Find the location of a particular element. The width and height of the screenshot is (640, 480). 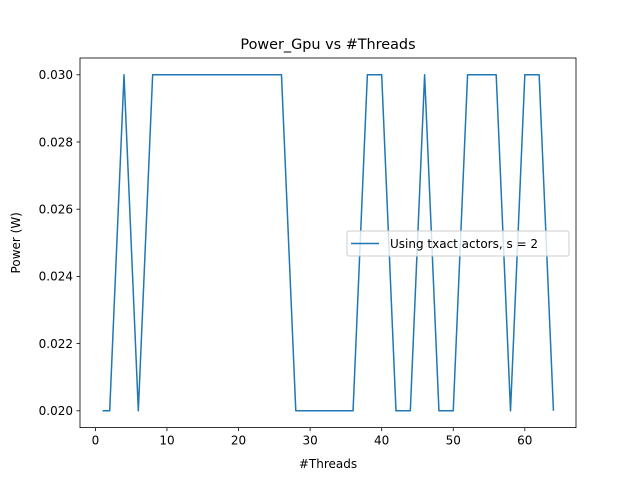

chart-title: Power_Gpu vs #Threads is located at coordinates (327, 45).